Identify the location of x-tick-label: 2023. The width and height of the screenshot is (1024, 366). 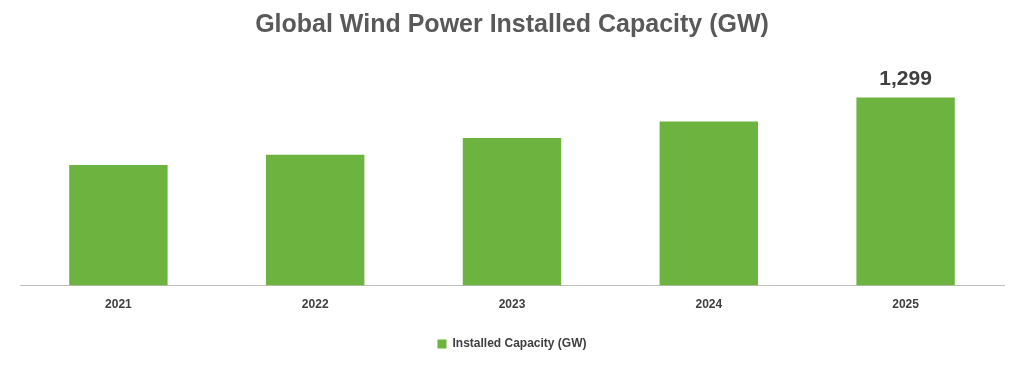
(512, 304).